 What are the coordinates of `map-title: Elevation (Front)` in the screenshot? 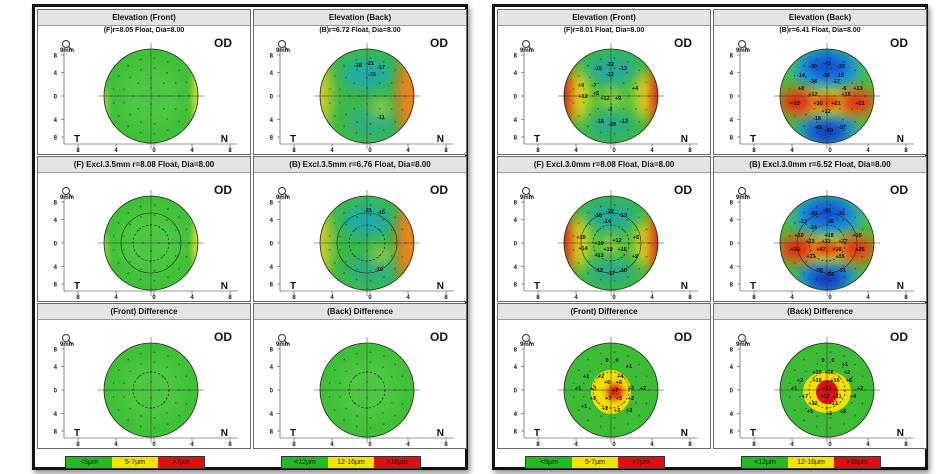 It's located at (144, 18).